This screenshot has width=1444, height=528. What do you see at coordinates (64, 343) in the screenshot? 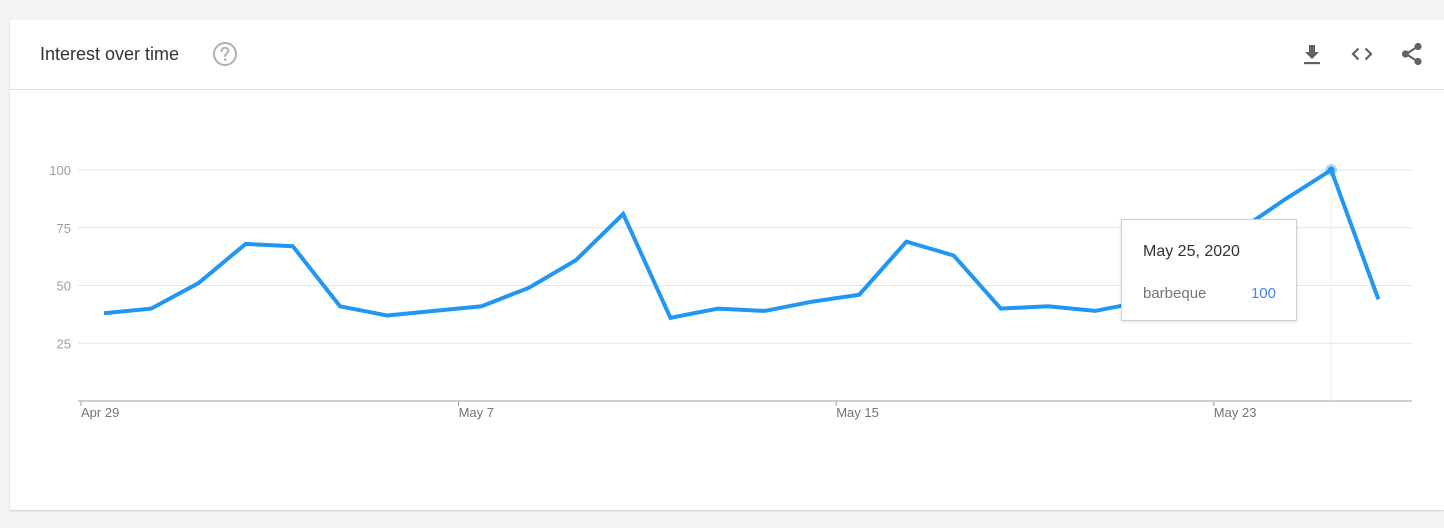
I see `y-tick-label: 25` at bounding box center [64, 343].